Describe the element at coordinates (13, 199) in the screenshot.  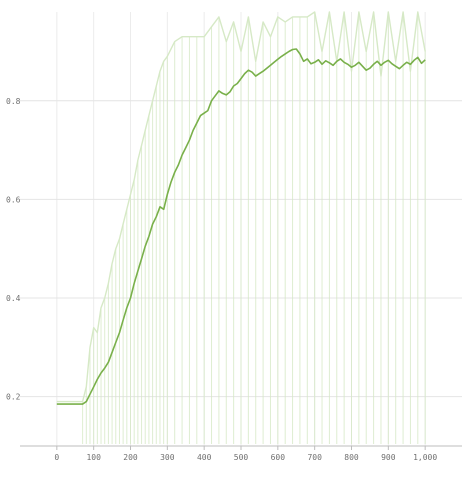
I see `y-tick-label: 0.6` at that location.